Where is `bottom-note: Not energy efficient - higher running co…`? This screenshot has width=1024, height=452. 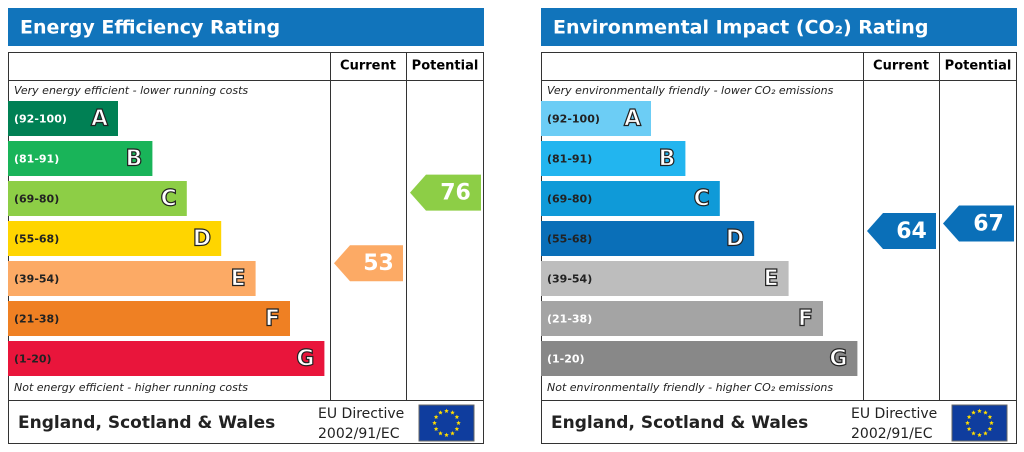 bottom-note: Not energy efficient - higher running co… is located at coordinates (131, 387).